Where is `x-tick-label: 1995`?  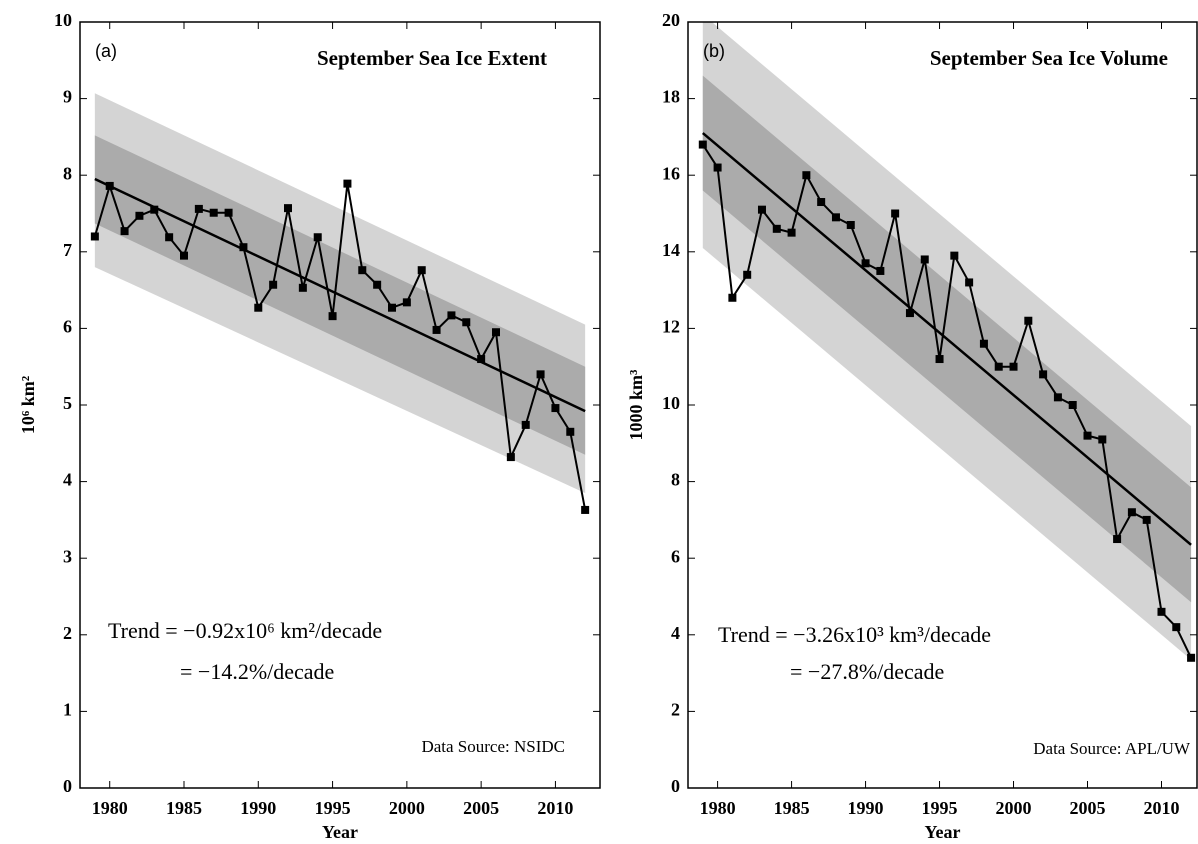 x-tick-label: 1995 is located at coordinates (333, 808).